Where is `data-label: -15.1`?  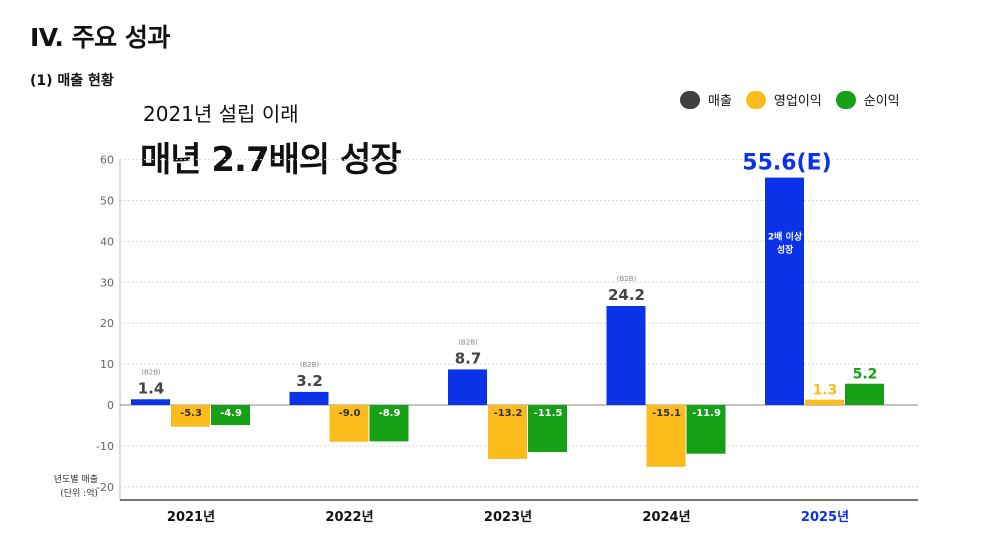 data-label: -15.1 is located at coordinates (666, 413).